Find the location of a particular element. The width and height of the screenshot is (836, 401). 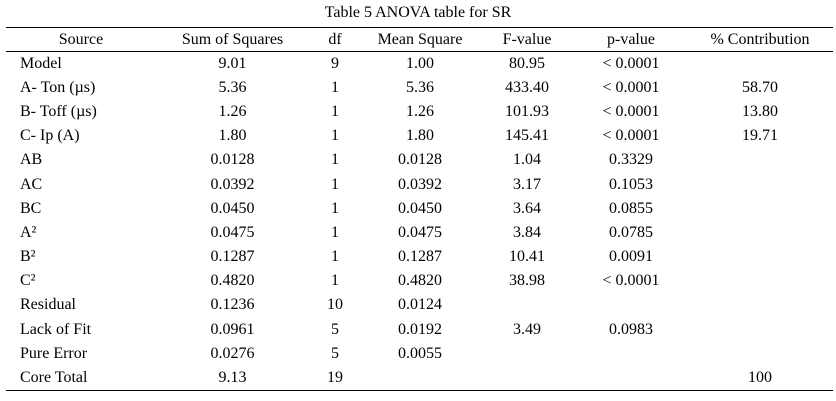

cell-contribution: 100 is located at coordinates (760, 378).